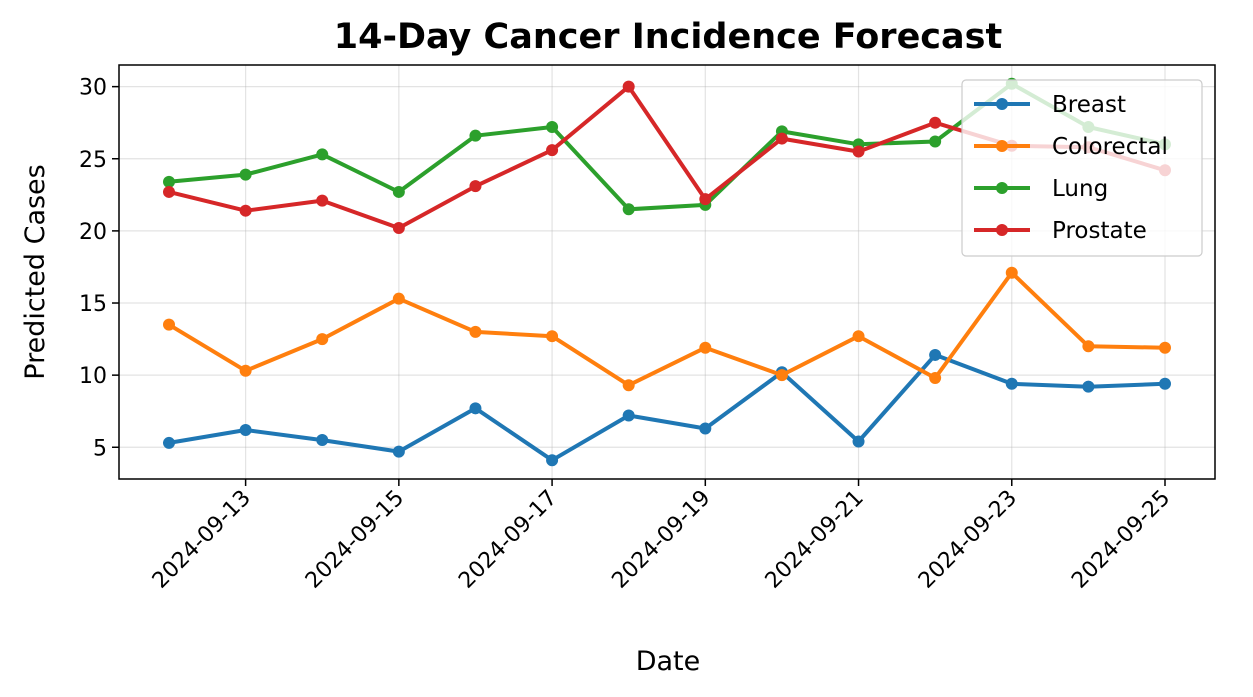 The image size is (1253, 697). Describe the element at coordinates (93, 232) in the screenshot. I see `y-tick-label: 20` at that location.